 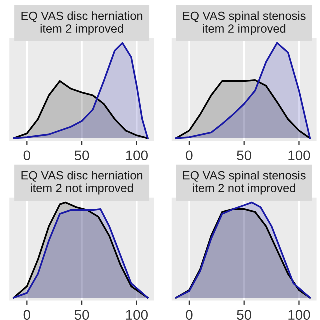 What do you see at coordinates (82, 24) in the screenshot?
I see `chart-title: EQ VAS disc herniation item 2 improved` at bounding box center [82, 24].